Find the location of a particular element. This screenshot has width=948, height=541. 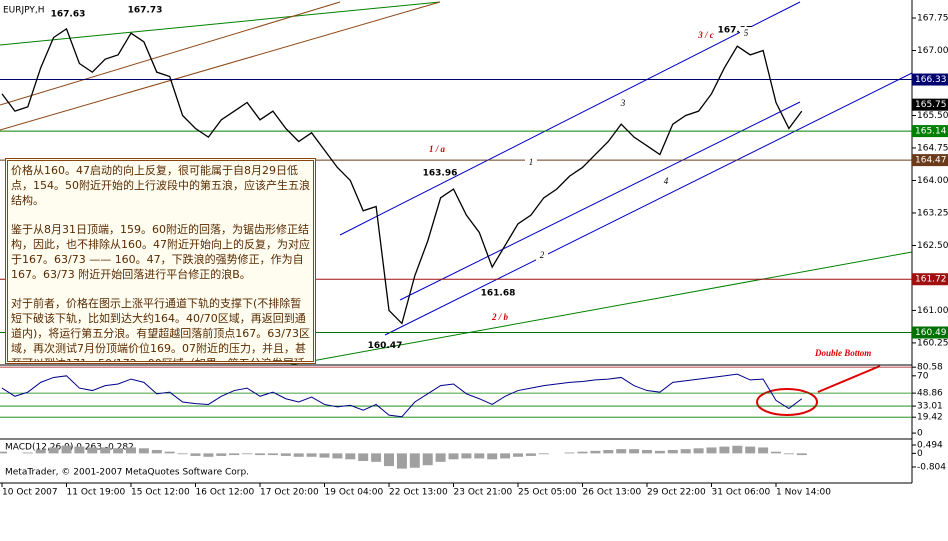

x-tick-label: 19 Oct 04:00 is located at coordinates (354, 493).